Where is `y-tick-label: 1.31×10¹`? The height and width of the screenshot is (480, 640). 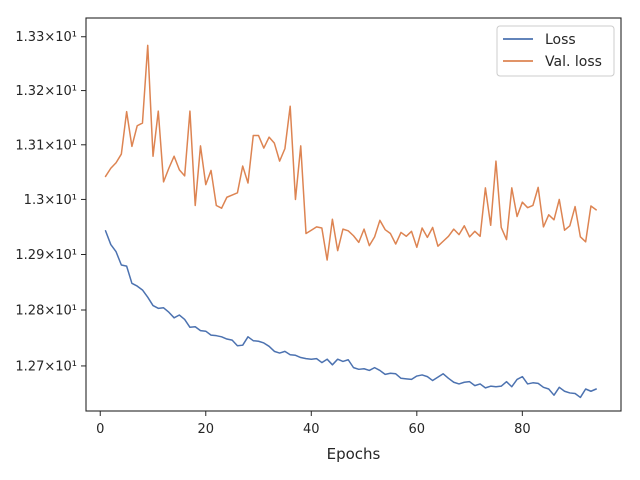 y-tick-label: 1.31×10¹ is located at coordinates (46, 145).